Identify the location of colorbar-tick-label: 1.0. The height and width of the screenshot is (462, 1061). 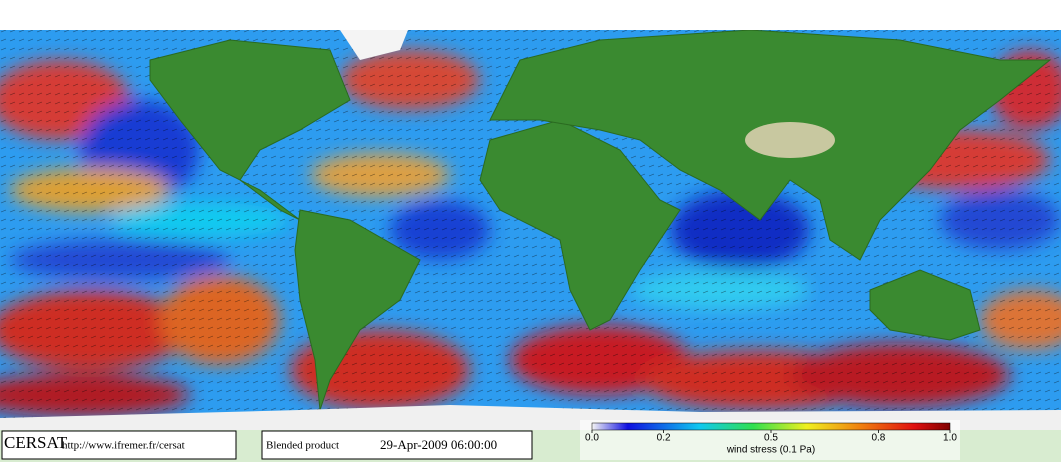
(950, 438).